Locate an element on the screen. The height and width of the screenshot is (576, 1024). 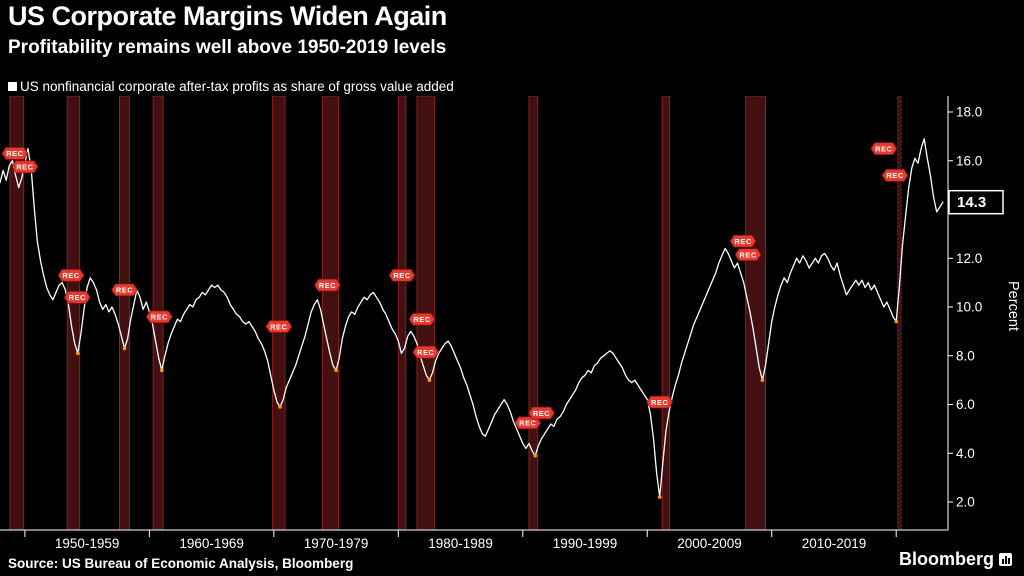
bloomberg-media-icon is located at coordinates (1005, 559).